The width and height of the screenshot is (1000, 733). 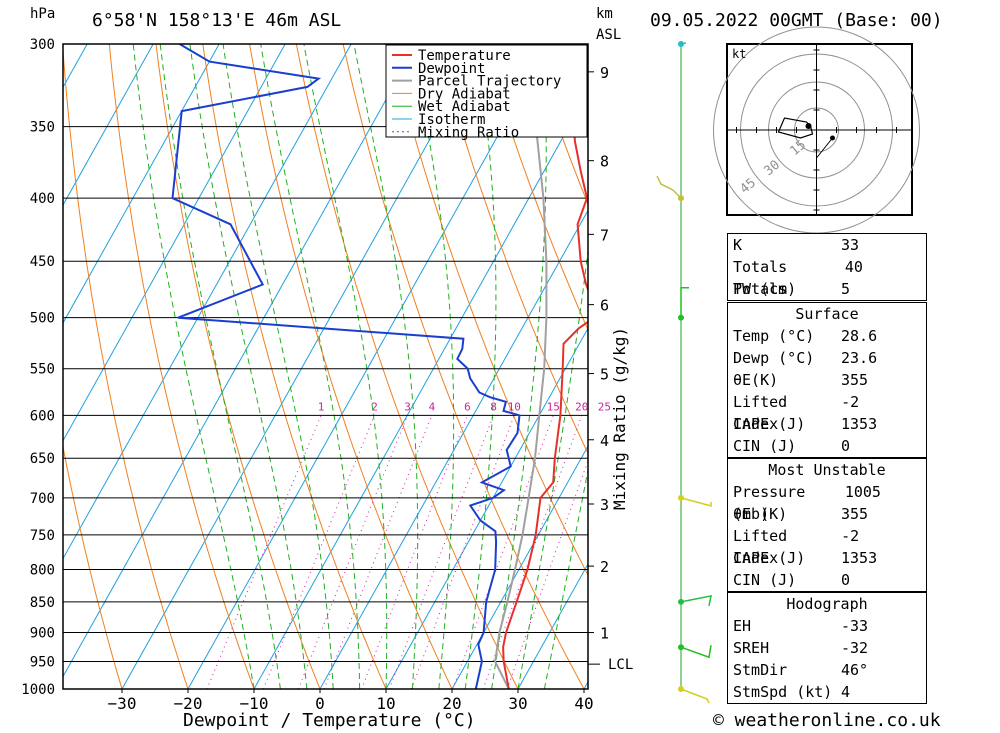 I want to click on pressure-tick-label: 450, so click(x=42, y=262).